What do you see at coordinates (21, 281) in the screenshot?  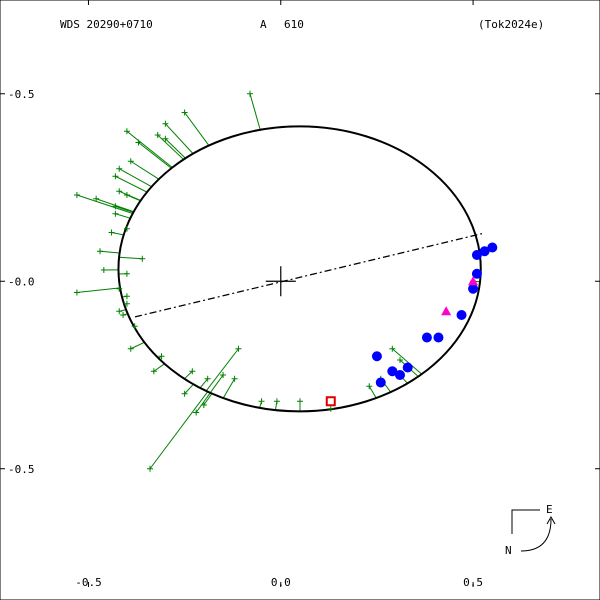 I see `y-tick-label: -0.0` at bounding box center [21, 281].